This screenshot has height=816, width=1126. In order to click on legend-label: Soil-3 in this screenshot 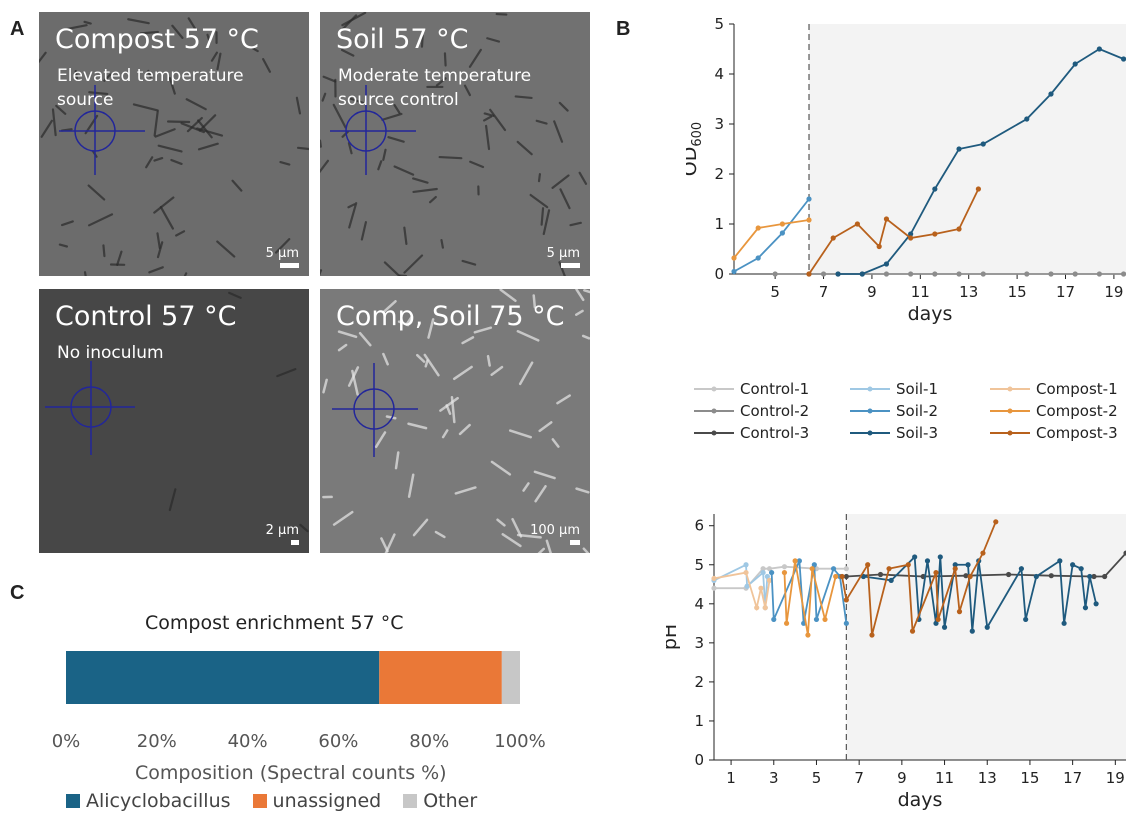, I will do `click(917, 433)`.